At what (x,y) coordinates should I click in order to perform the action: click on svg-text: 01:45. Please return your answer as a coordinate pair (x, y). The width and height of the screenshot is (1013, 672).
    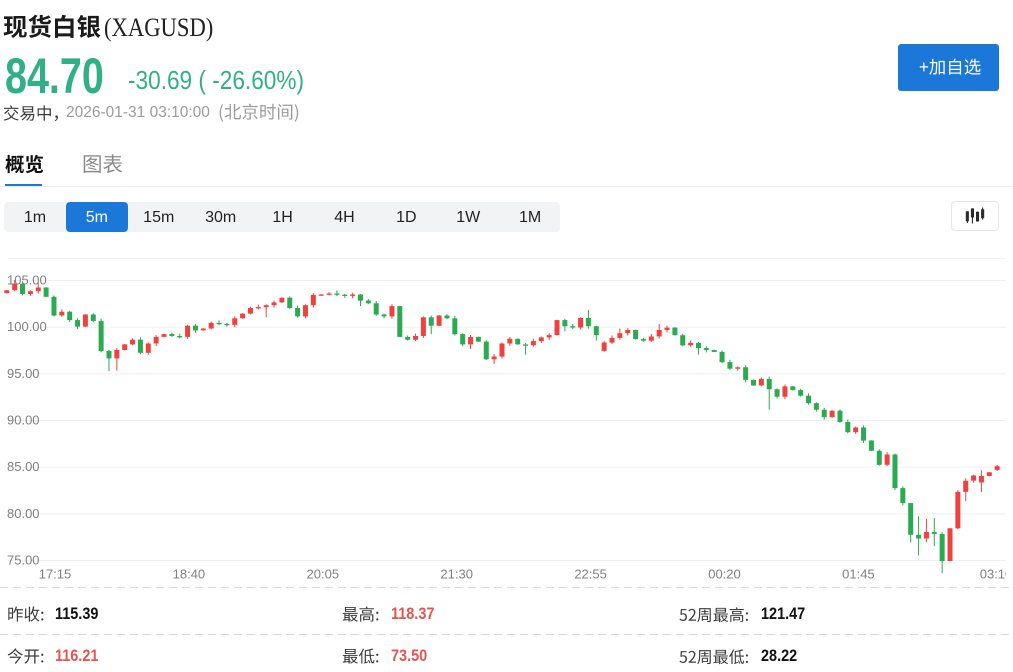
    Looking at the image, I should click on (858, 574).